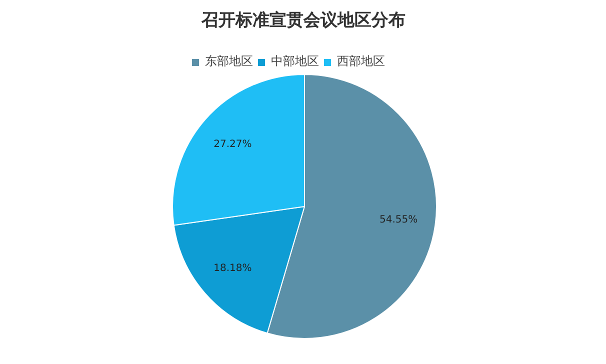 This screenshot has height=364, width=606. What do you see at coordinates (361, 61) in the screenshot?
I see `legend-label: 西部地区` at bounding box center [361, 61].